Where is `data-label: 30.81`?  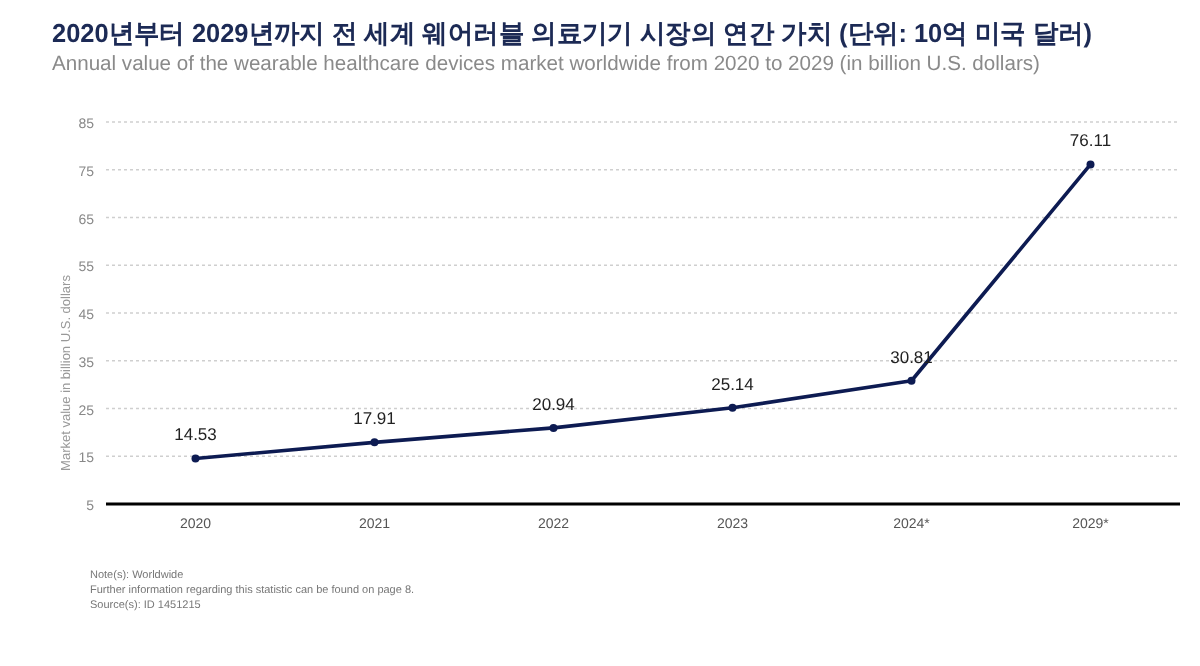 data-label: 30.81 is located at coordinates (912, 356).